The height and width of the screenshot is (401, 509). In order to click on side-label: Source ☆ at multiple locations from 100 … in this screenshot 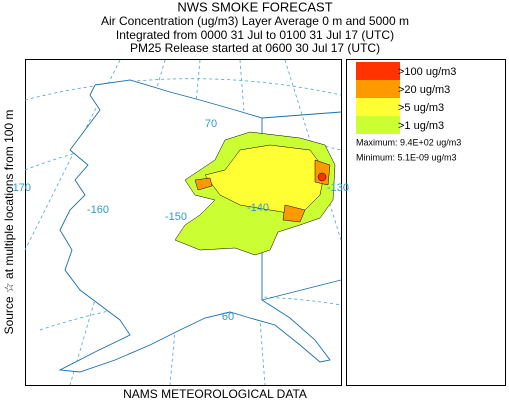, I will do `click(9, 222)`.